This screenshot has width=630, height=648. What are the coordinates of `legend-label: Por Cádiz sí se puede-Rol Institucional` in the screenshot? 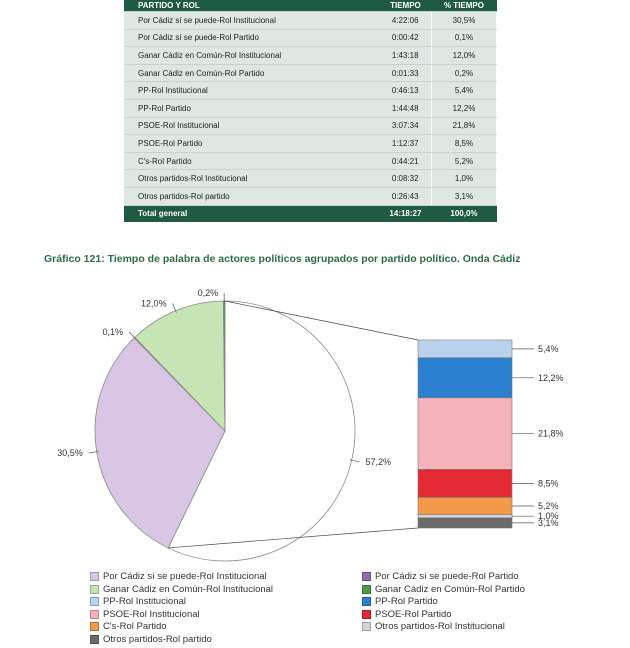 It's located at (185, 576).